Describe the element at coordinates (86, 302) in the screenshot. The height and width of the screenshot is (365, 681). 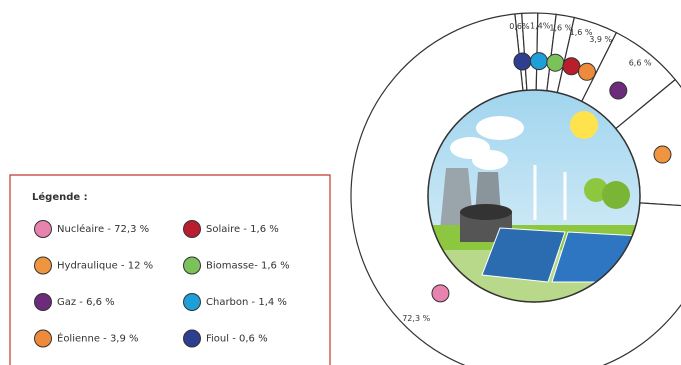
I see `legend-label: Gaz - 6,6 %` at that location.